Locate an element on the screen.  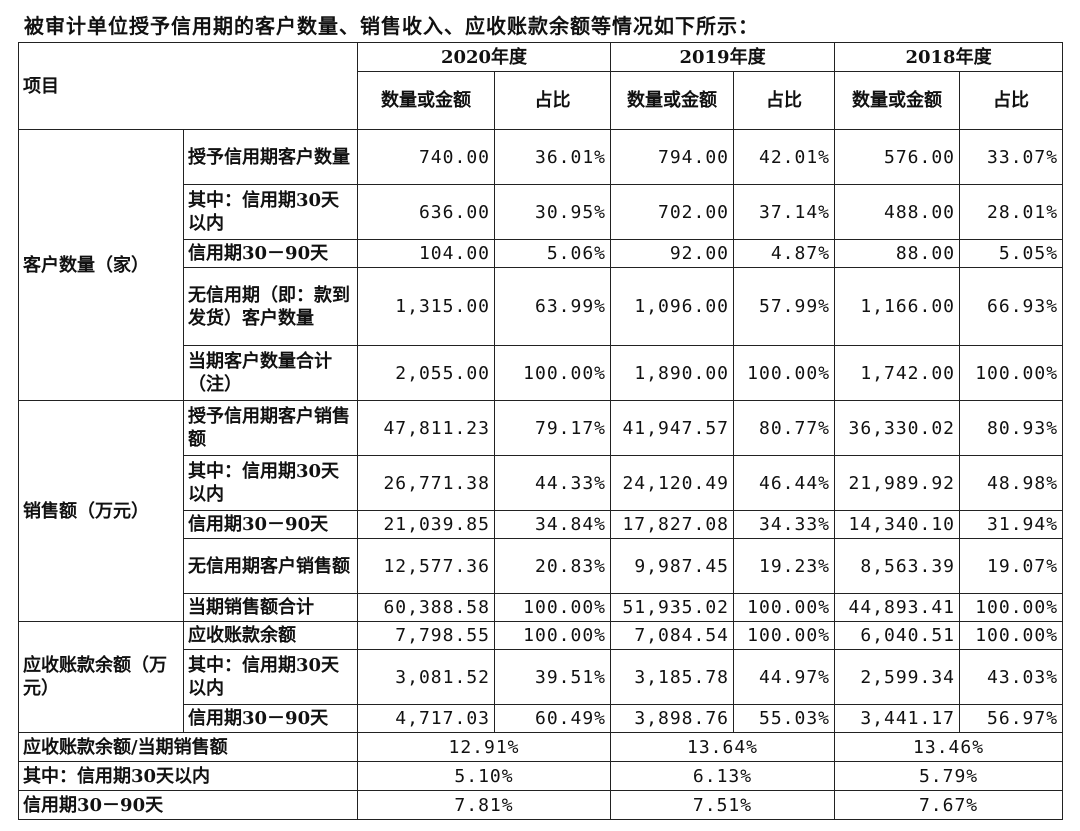
header-year-2020: 2020年度 is located at coordinates (484, 57).